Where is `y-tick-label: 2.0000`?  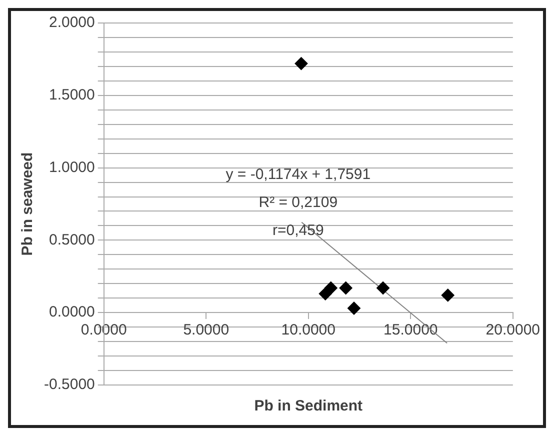
y-tick-label: 2.0000 is located at coordinates (71, 23).